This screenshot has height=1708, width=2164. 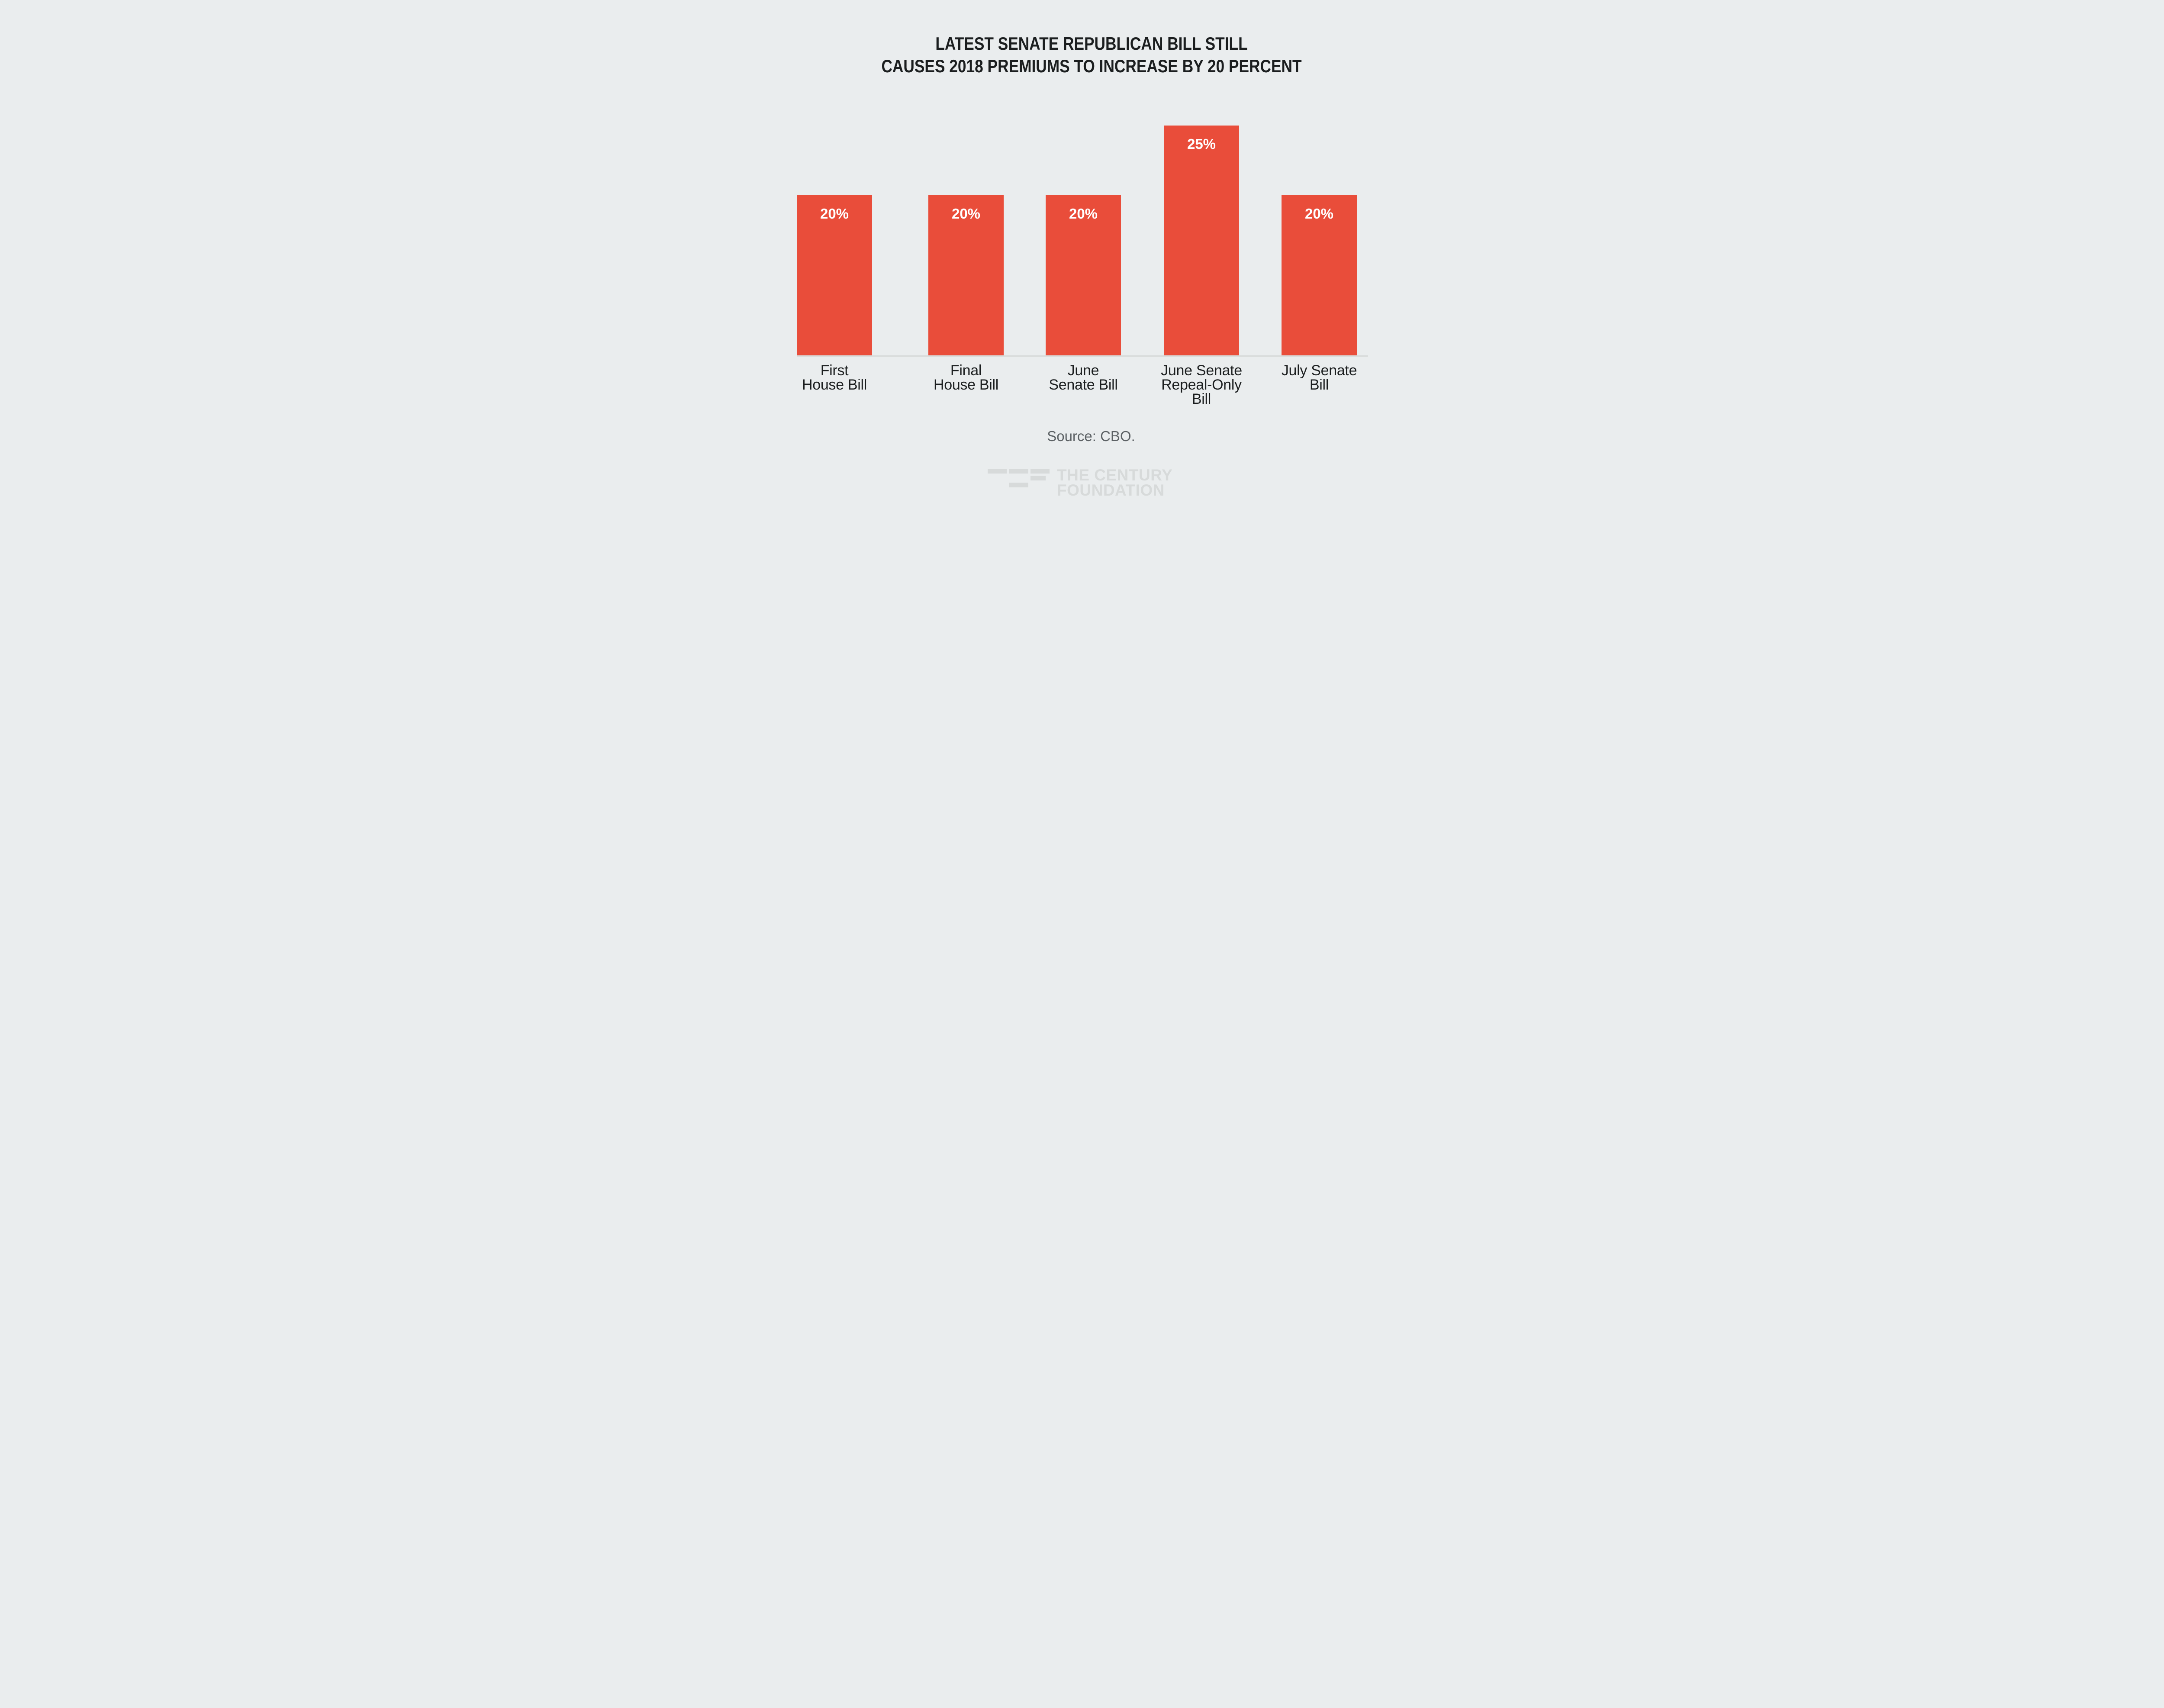 What do you see at coordinates (1111, 490) in the screenshot?
I see `logo-text-line2: FOUNDATION` at bounding box center [1111, 490].